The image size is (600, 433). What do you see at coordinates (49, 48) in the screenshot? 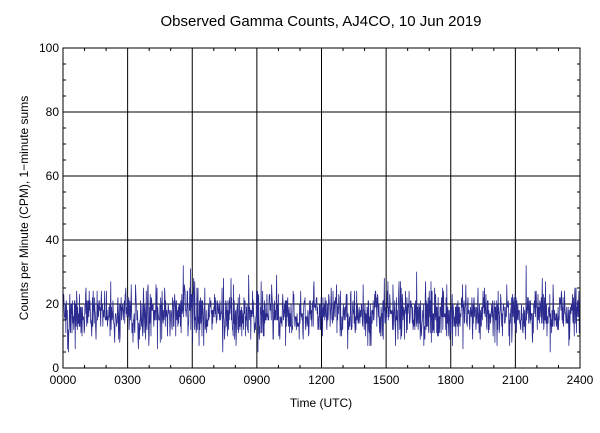
I see `y-tick-label: 100` at bounding box center [49, 48].